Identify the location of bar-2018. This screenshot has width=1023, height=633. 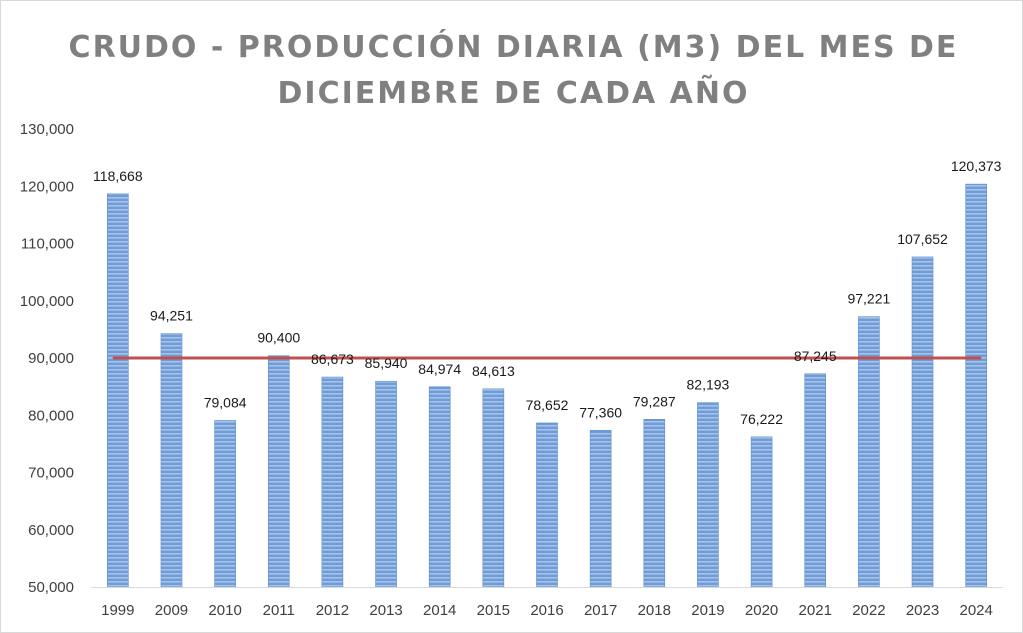
(654, 503).